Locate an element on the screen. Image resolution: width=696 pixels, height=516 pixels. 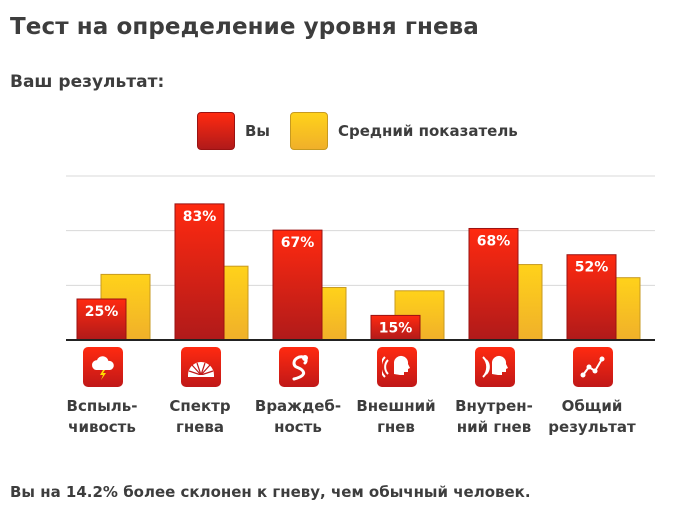
category-label-line: гнева is located at coordinates (200, 427).